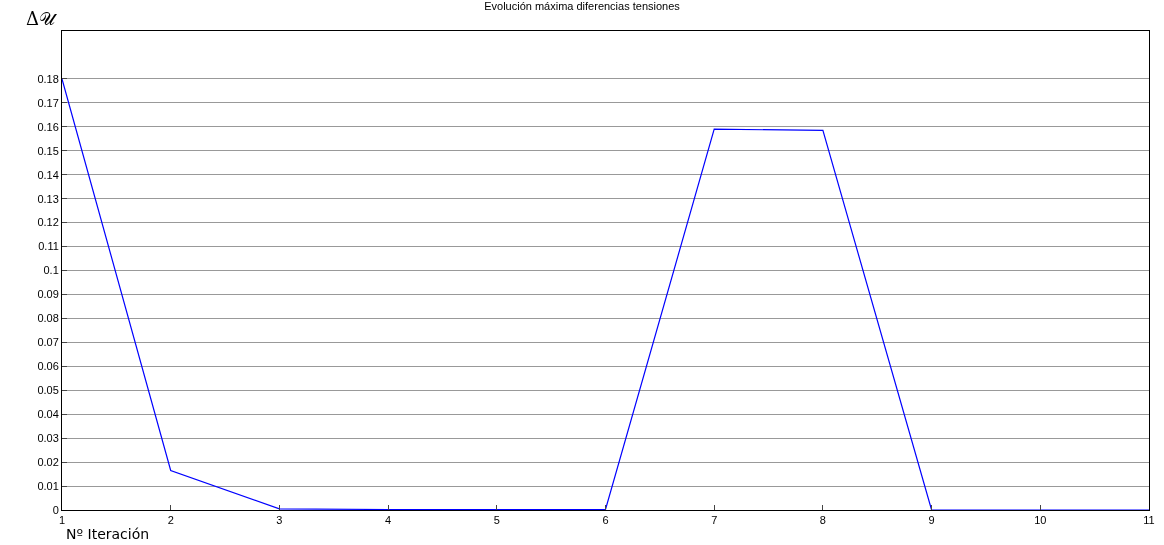 This screenshot has width=1164, height=545. I want to click on x-tick-label: 9, so click(931, 520).